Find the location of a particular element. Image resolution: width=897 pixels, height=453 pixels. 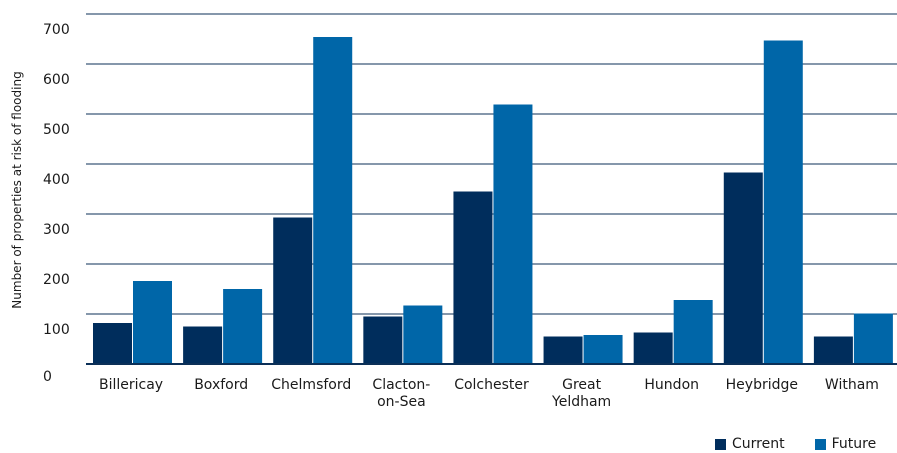

x-category-label: Heybridge is located at coordinates (762, 385).